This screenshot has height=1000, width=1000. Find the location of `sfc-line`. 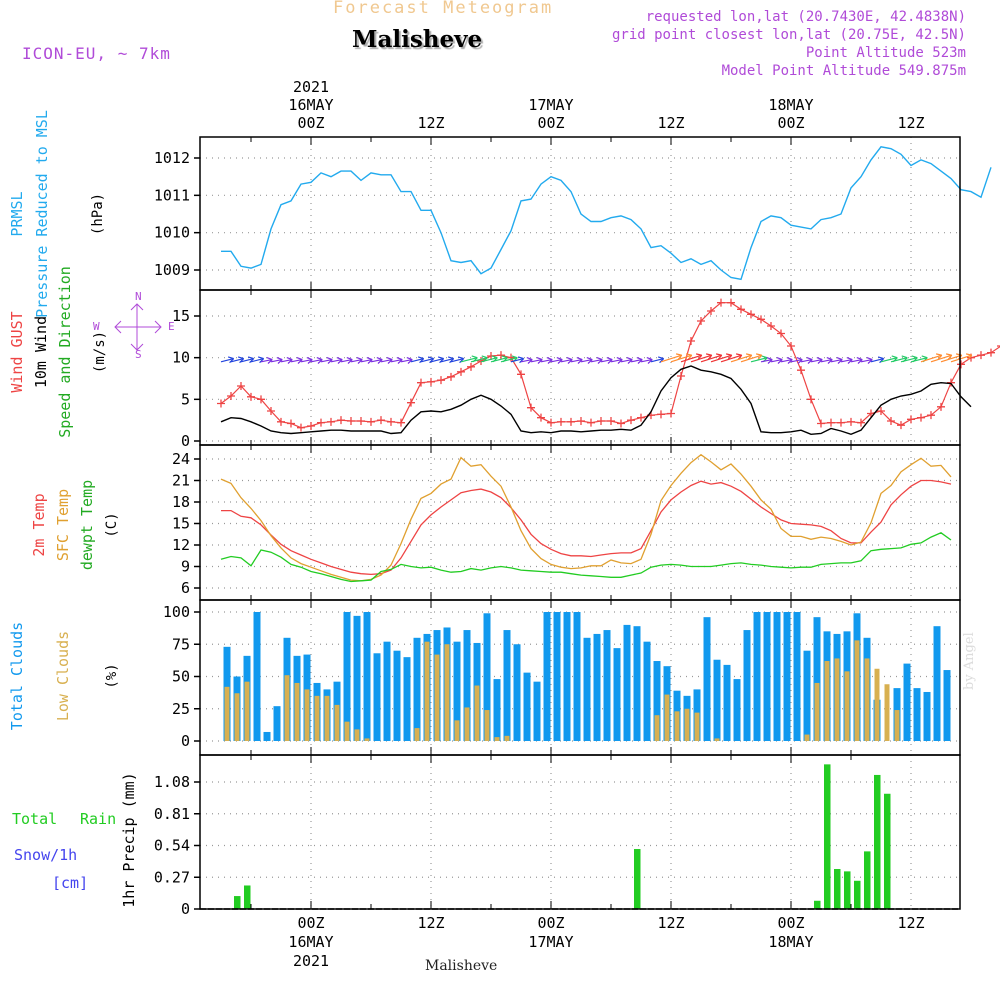

sfc-line is located at coordinates (586, 517).